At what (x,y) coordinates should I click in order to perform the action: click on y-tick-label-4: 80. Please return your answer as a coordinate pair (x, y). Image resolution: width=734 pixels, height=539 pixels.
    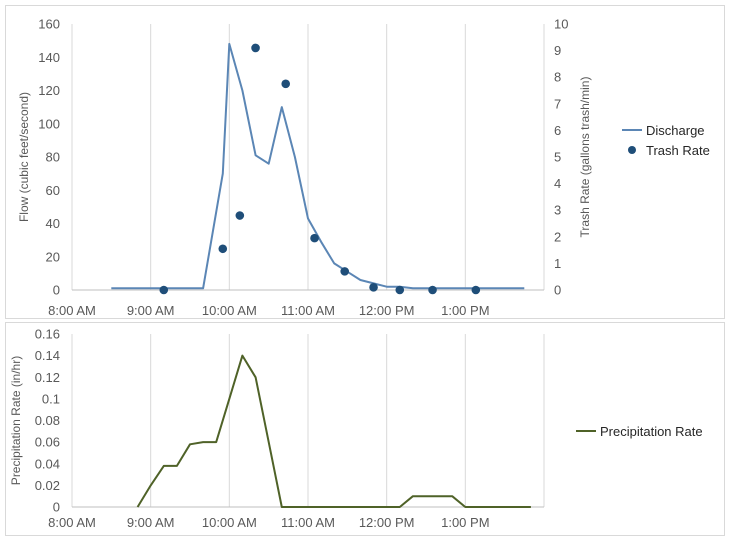
    Looking at the image, I should click on (53, 157).